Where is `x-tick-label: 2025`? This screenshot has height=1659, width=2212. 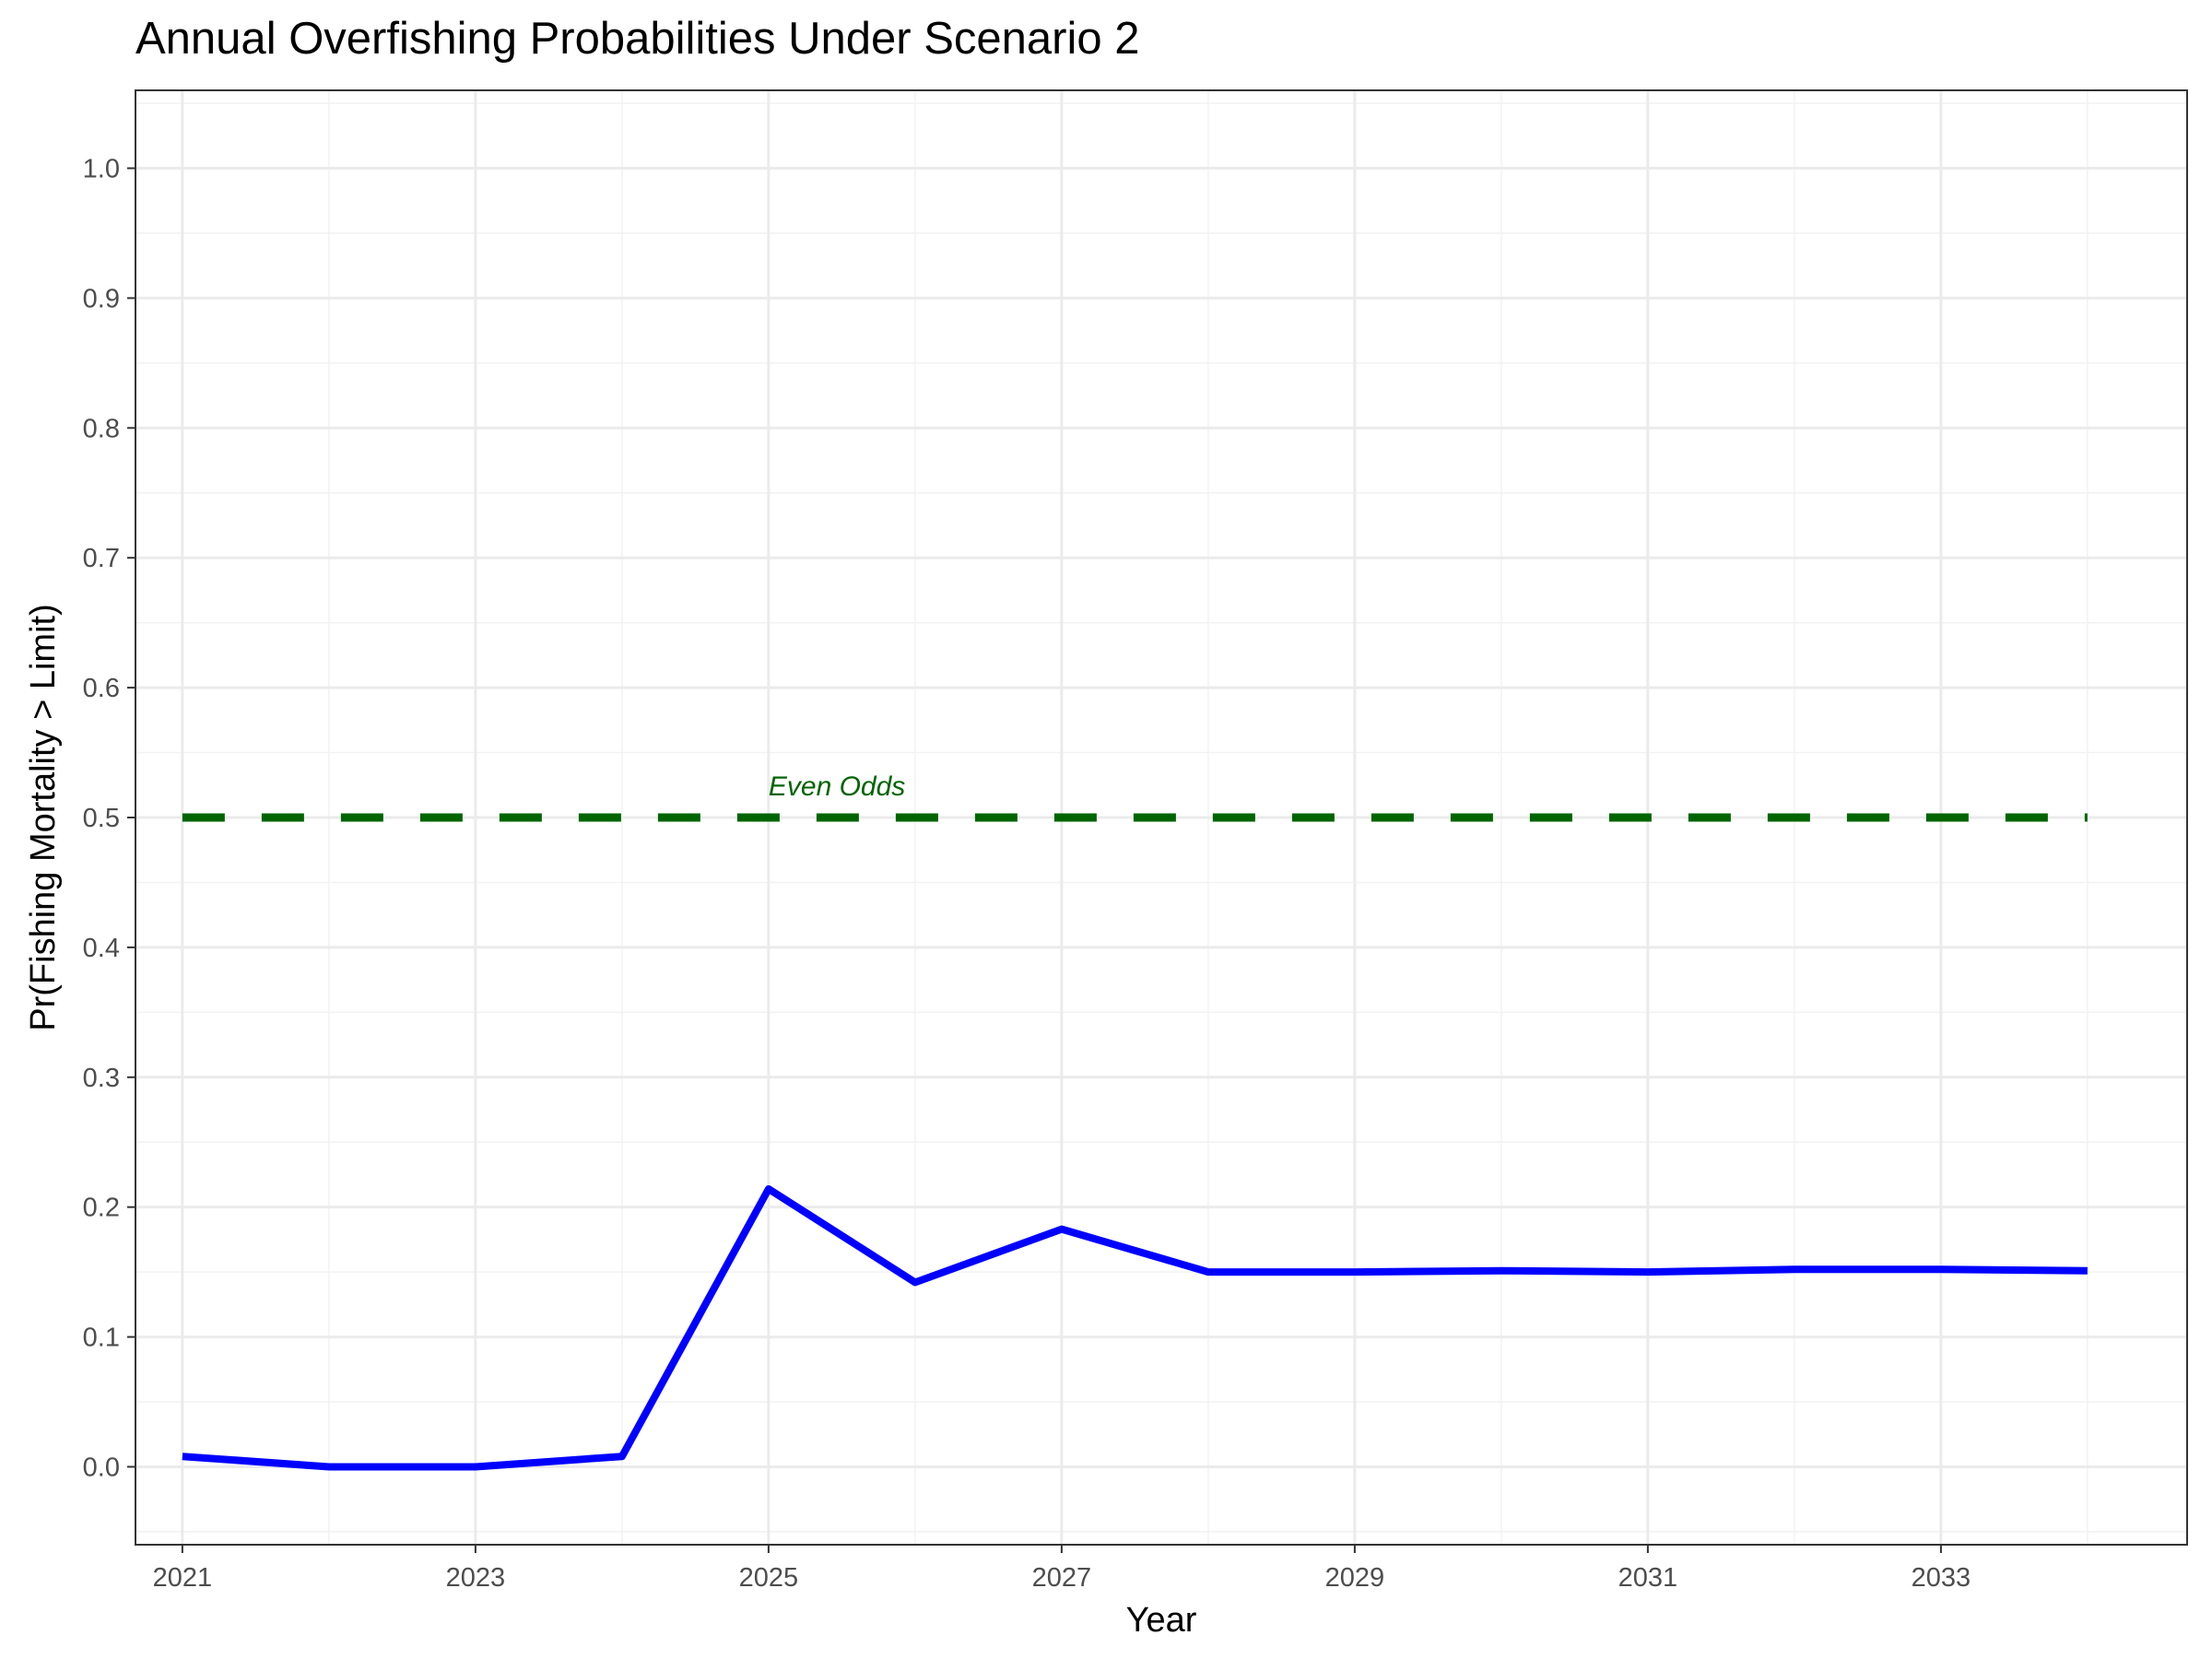
x-tick-label: 2025 is located at coordinates (769, 1578).